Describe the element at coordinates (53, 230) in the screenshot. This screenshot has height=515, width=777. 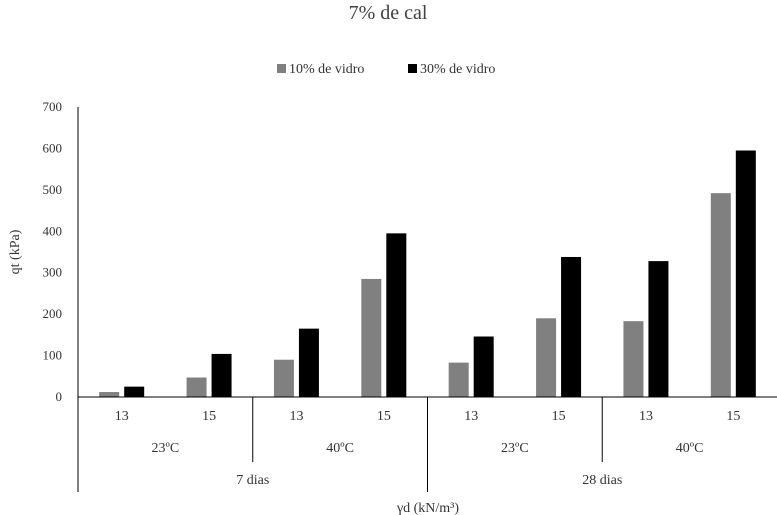
I see `y-tick-label: 400` at that location.